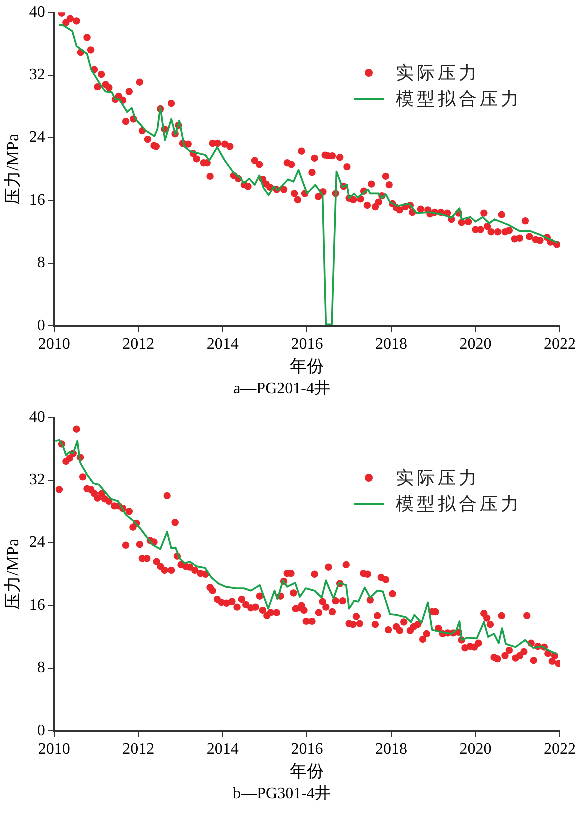 The width and height of the screenshot is (582, 818). What do you see at coordinates (282, 793) in the screenshot?
I see `text: b—PG301-4井` at bounding box center [282, 793].